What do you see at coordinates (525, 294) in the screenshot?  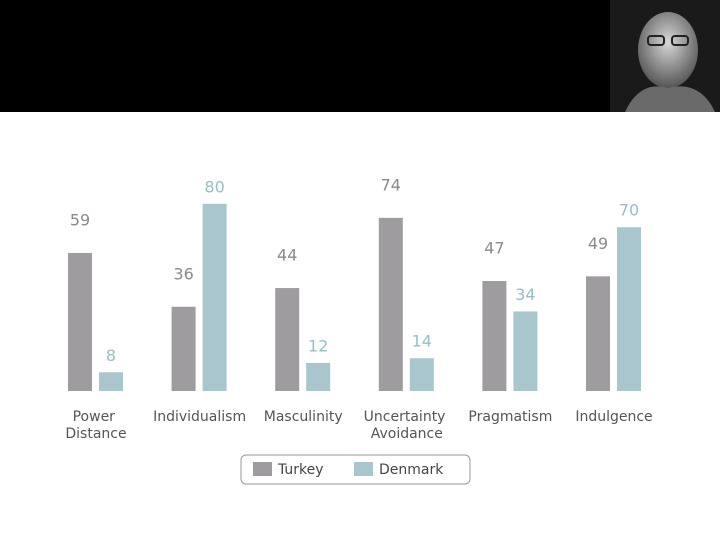 I see `value-label: 34` at bounding box center [525, 294].